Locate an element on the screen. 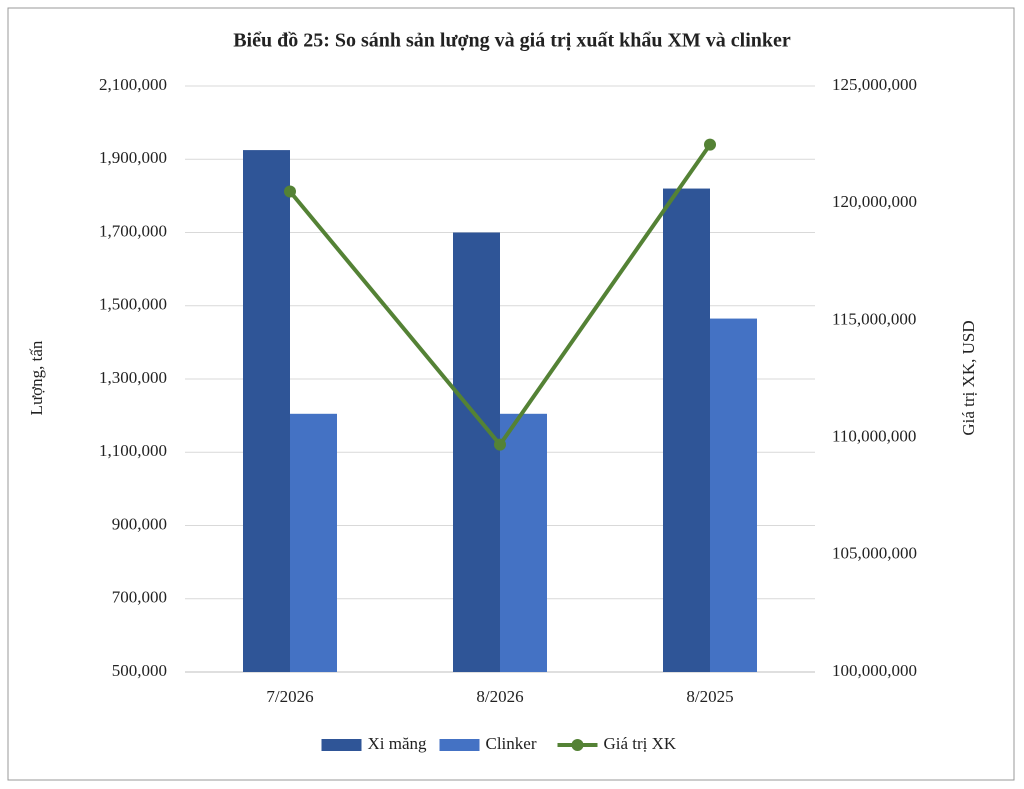 The width and height of the screenshot is (1024, 789). y-tick-label: 1,900,000 is located at coordinates (133, 157).